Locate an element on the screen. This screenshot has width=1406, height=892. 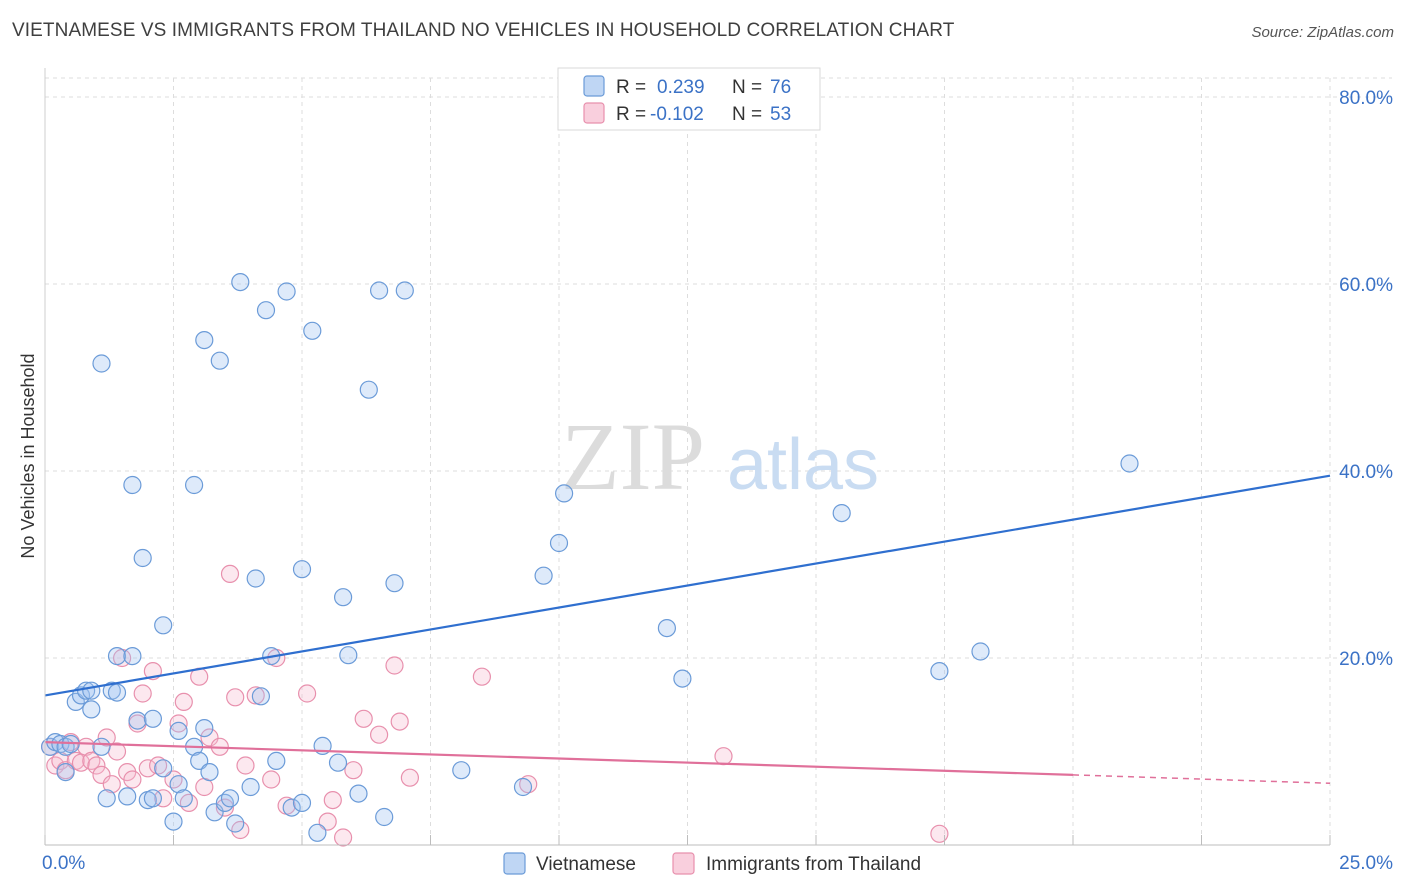
legend-r-value-vietnamese: 0.239 is located at coordinates (681, 87).